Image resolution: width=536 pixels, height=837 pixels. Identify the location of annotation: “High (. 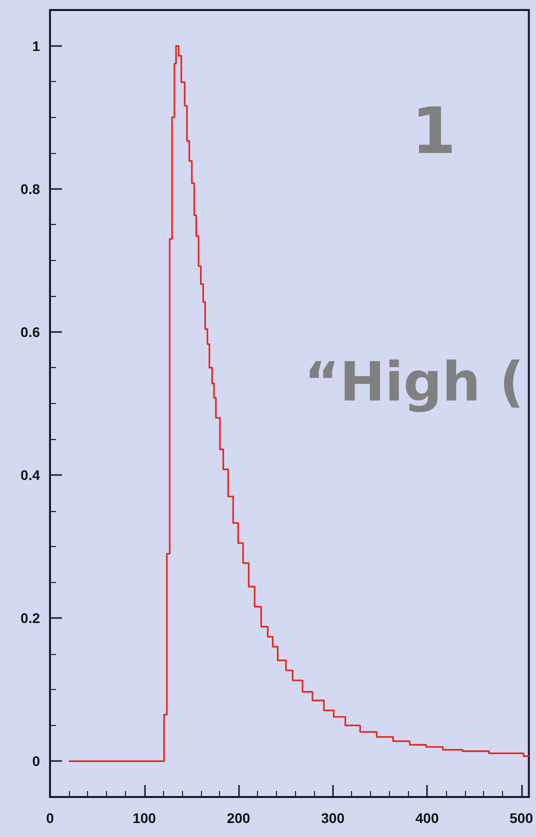
(414, 382).